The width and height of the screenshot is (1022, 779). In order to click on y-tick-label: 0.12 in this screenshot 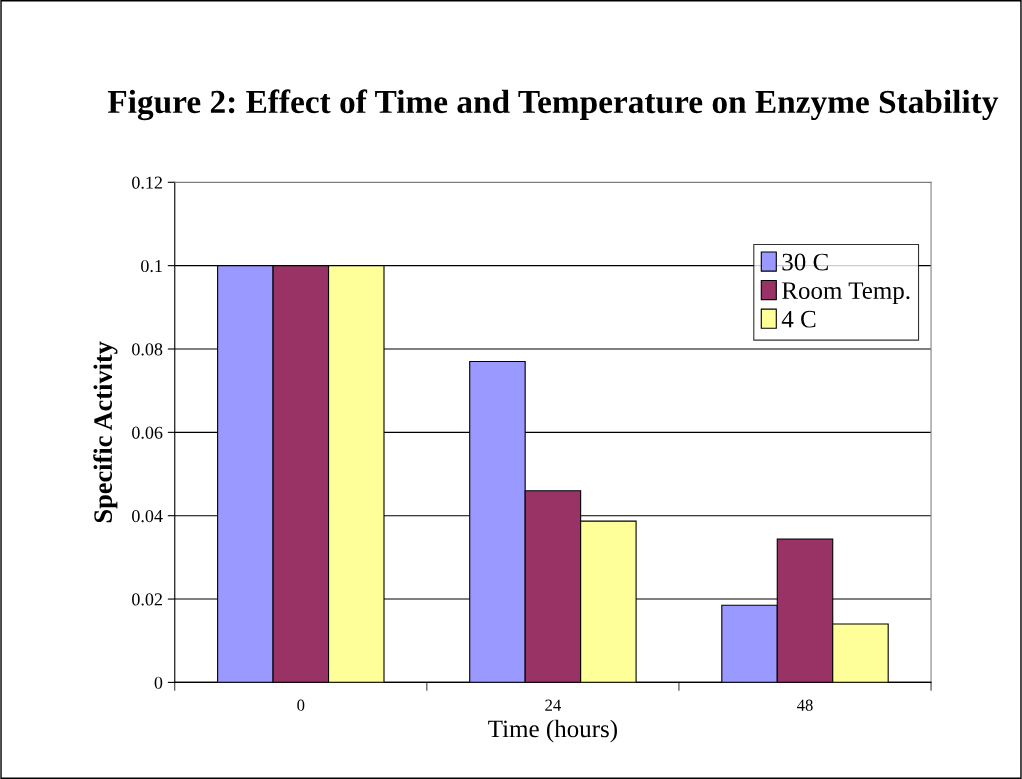, I will do `click(147, 182)`.